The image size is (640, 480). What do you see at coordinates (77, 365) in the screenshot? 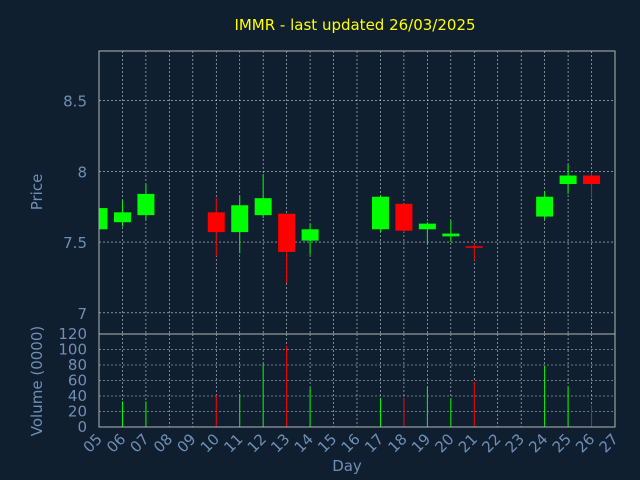
I see `volume-tick-label: 80` at bounding box center [77, 365].